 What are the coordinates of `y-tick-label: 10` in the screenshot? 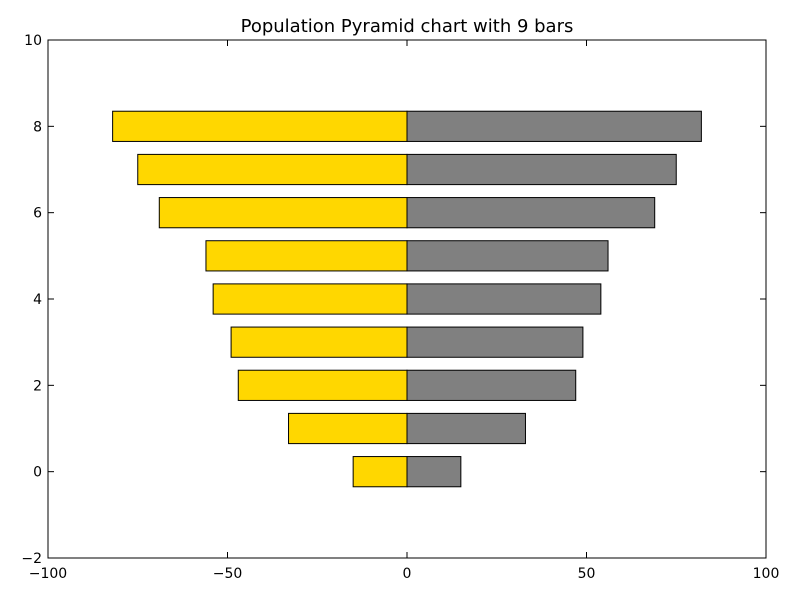 It's located at (33, 41).